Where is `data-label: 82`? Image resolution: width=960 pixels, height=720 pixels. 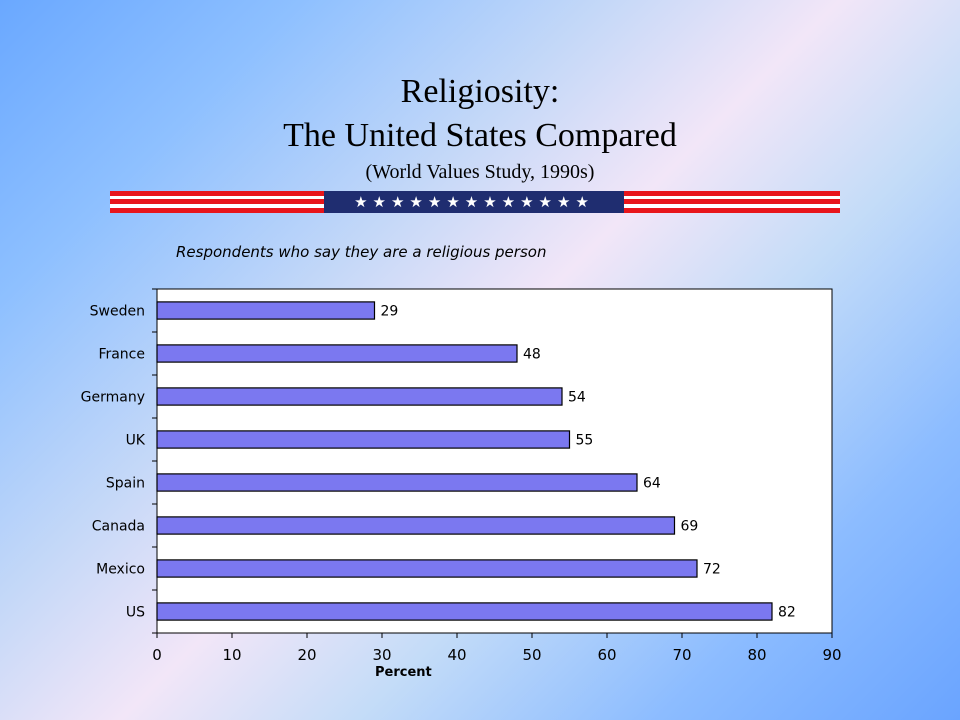
data-label: 82 is located at coordinates (787, 613).